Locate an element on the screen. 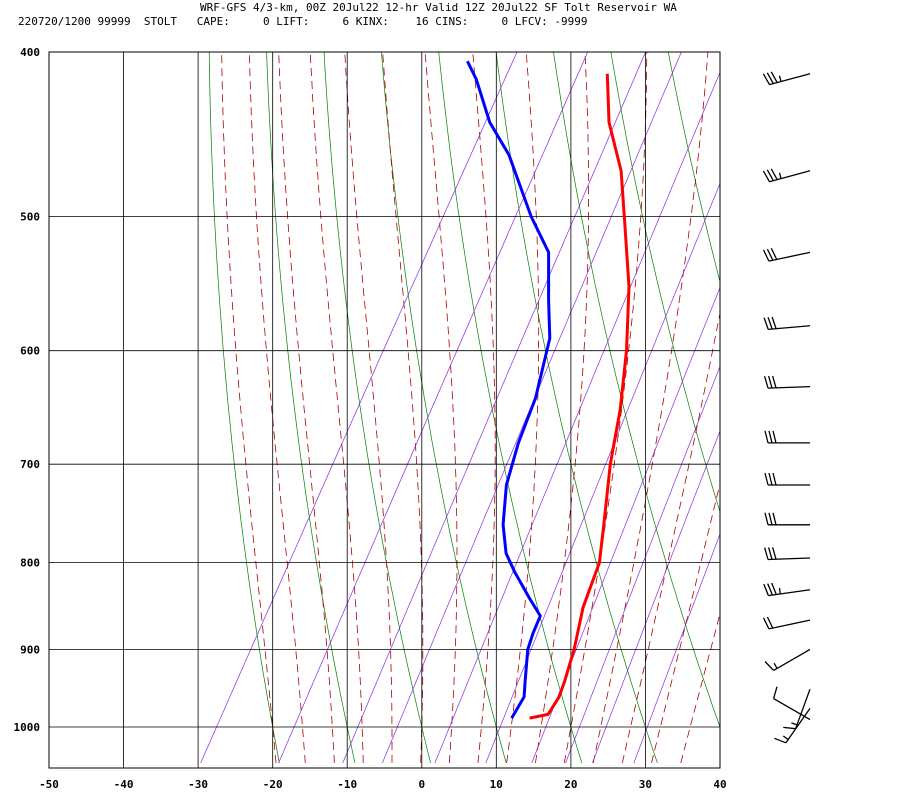 This screenshot has height=800, width=900. pressure-tick-labels: 400 500 600 700 800 900 1000 is located at coordinates (27, 390).